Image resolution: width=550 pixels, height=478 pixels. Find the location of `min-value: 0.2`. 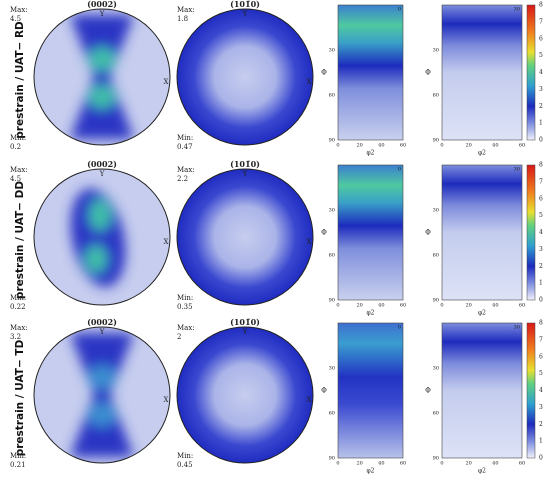

min-value: 0.2 is located at coordinates (15, 147).